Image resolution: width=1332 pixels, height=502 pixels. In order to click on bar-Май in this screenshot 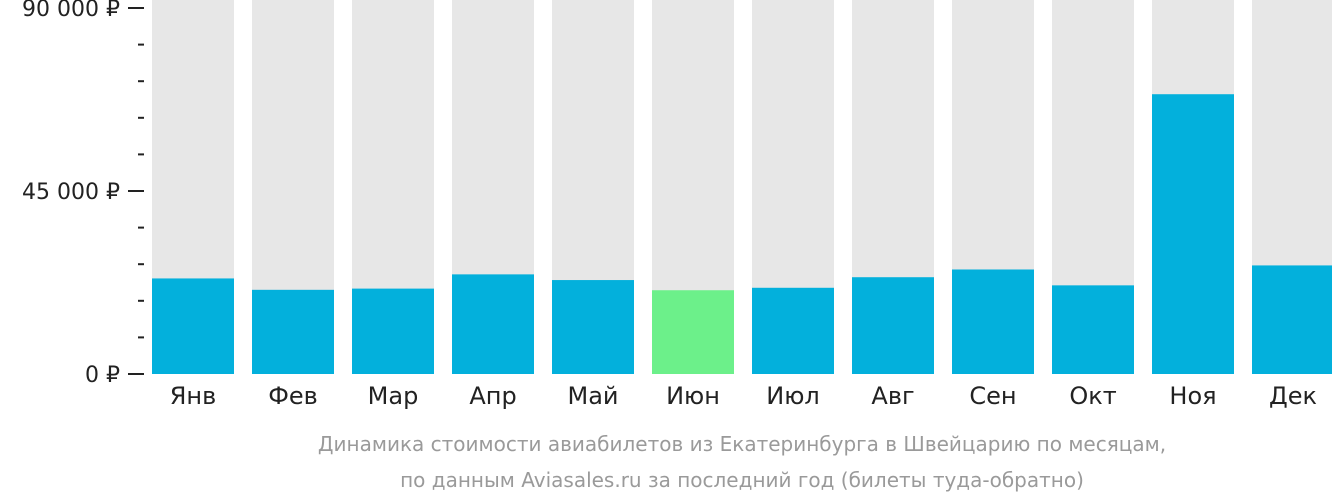, I will do `click(593, 327)`.